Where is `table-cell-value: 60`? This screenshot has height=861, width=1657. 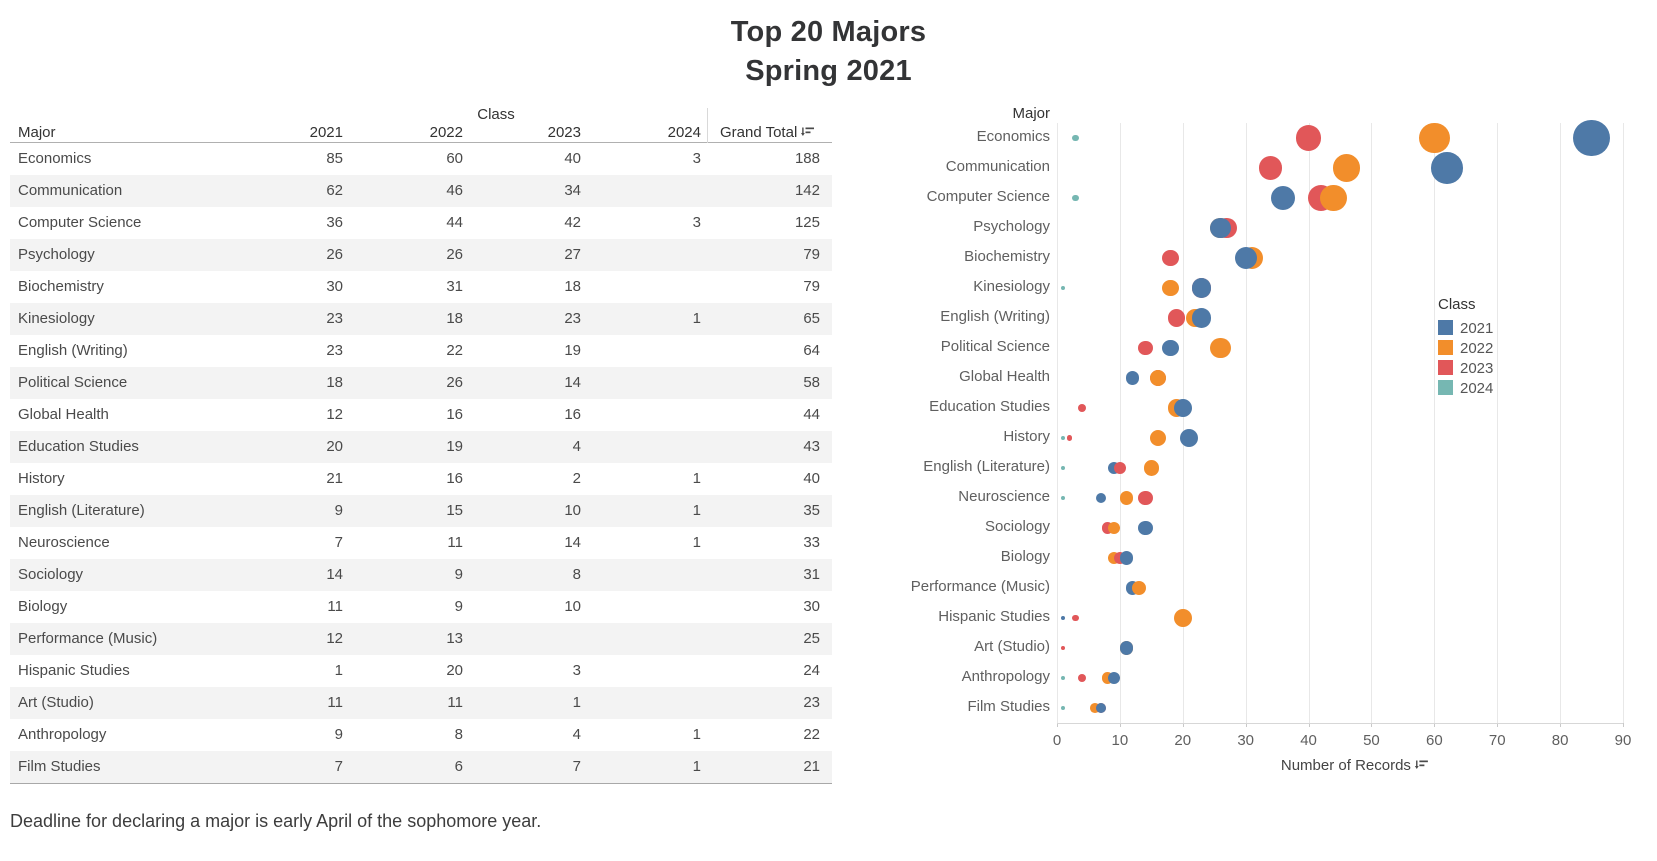 table-cell-value: 60 is located at coordinates (454, 158).